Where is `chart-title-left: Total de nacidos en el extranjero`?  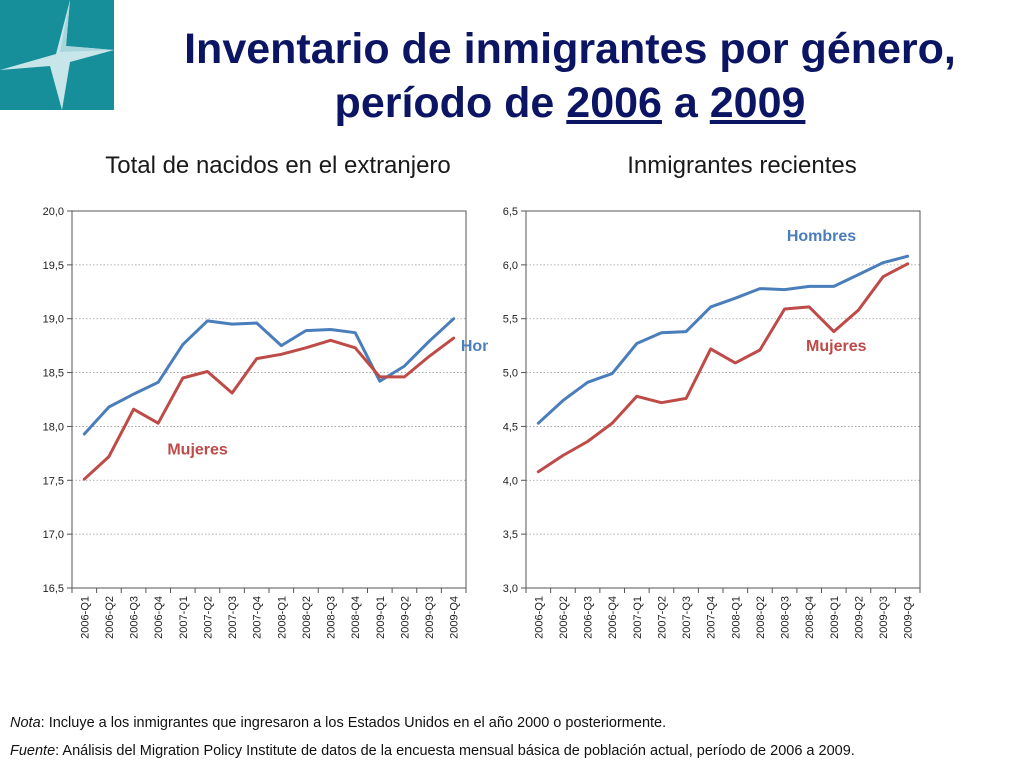 chart-title-left: Total de nacidos en el extranjero is located at coordinates (278, 165).